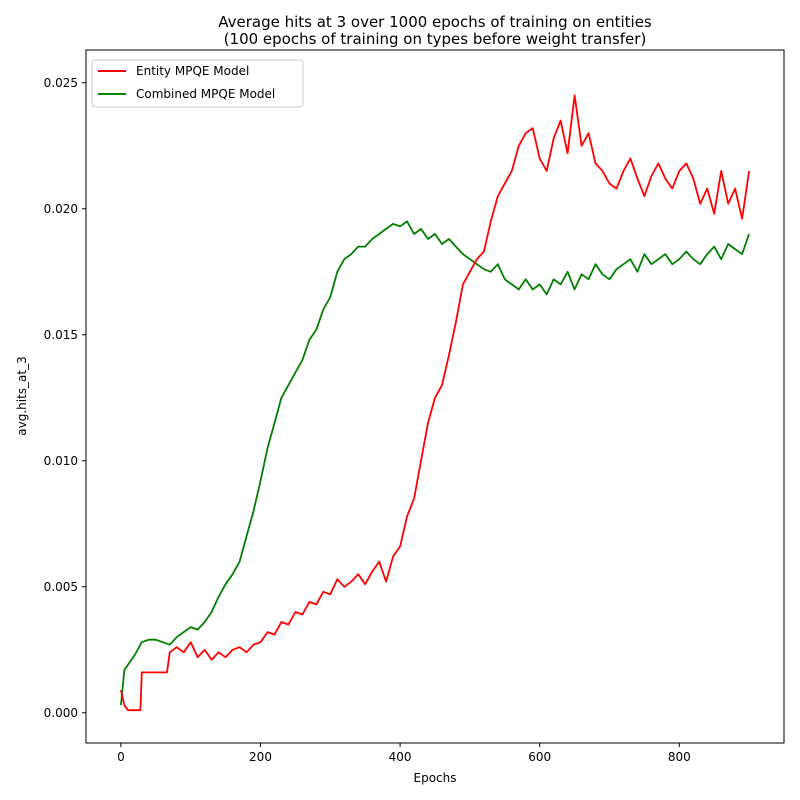  I want to click on x-tick-label: 600, so click(539, 757).